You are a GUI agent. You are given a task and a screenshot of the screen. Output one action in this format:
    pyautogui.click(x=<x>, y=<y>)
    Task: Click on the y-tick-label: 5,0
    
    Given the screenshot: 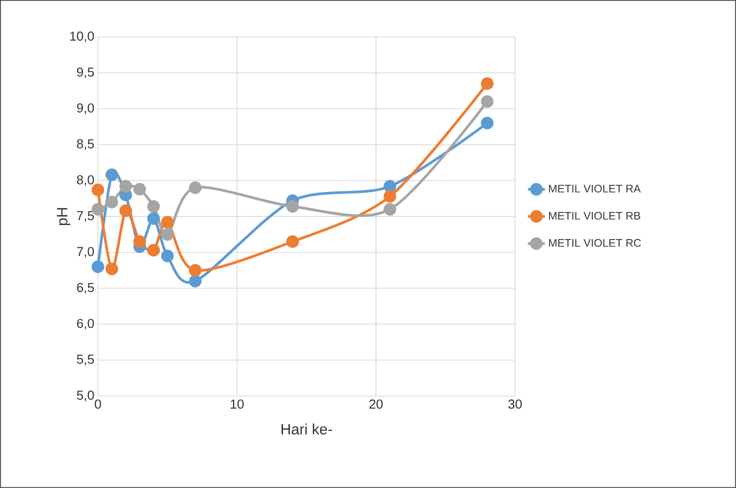 What is the action you would take?
    pyautogui.click(x=85, y=396)
    